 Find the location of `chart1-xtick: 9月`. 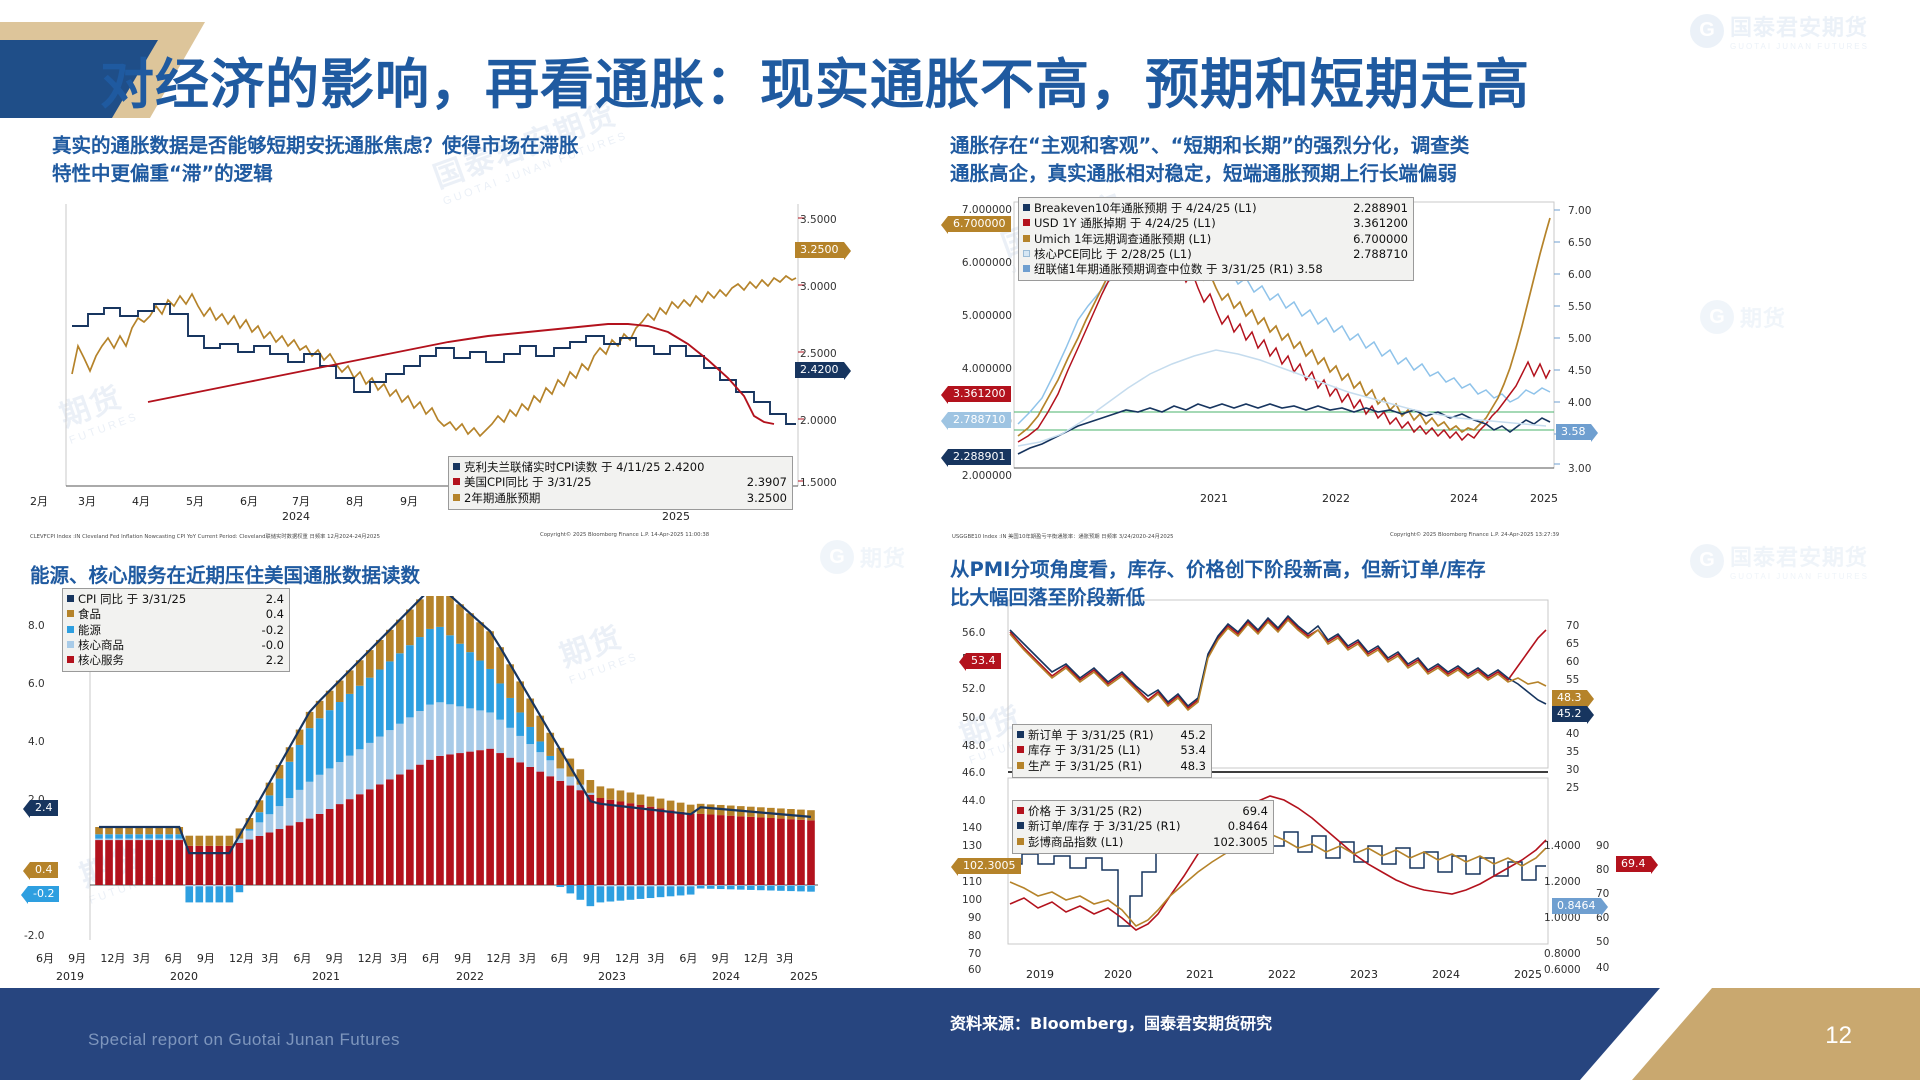

chart1-xtick: 9月 is located at coordinates (409, 501).